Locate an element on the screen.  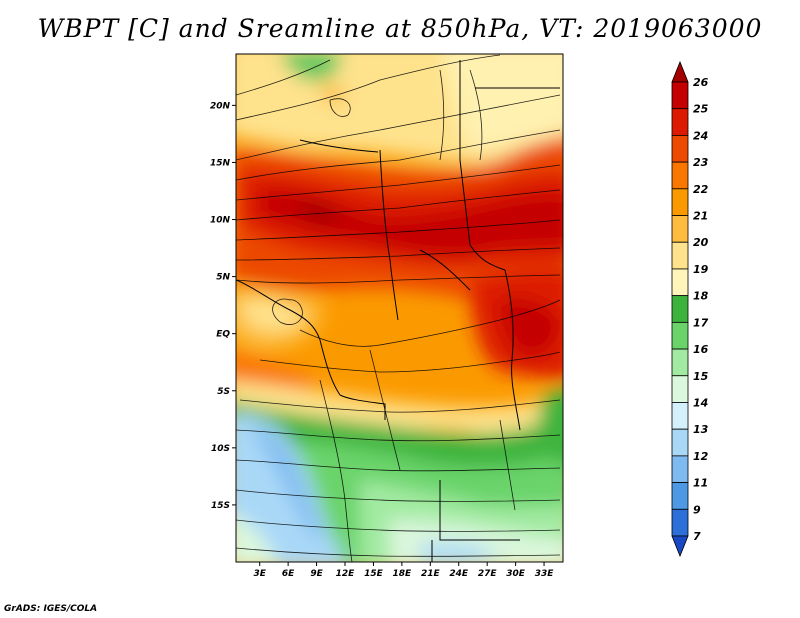
lon-tick-label: 27E is located at coordinates (488, 574).